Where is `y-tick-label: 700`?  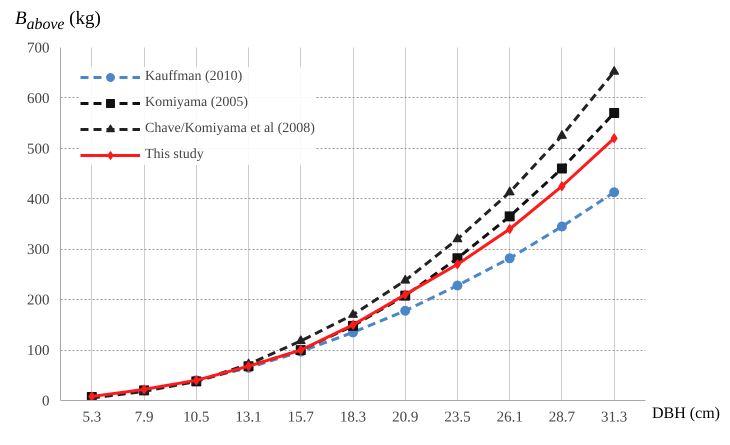 y-tick-label: 700 is located at coordinates (38, 48).